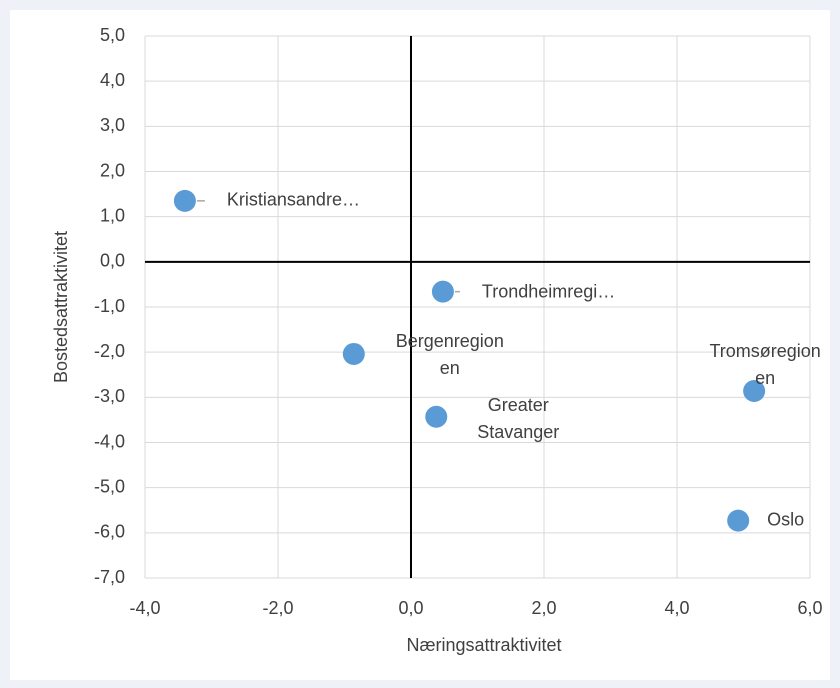  Describe the element at coordinates (109, 396) in the screenshot. I see `y-tick-label: -3,0` at that location.